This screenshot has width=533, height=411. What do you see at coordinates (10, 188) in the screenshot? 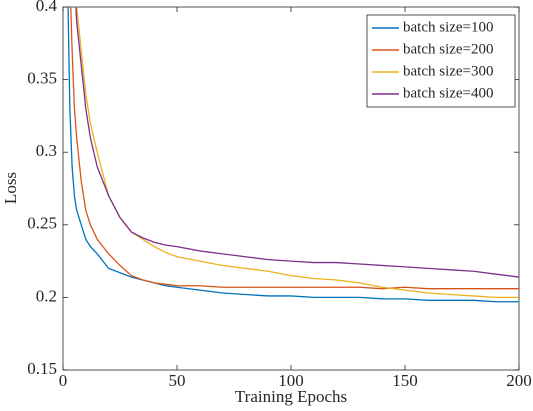
I see `y-axis-label: Loss` at bounding box center [10, 188].